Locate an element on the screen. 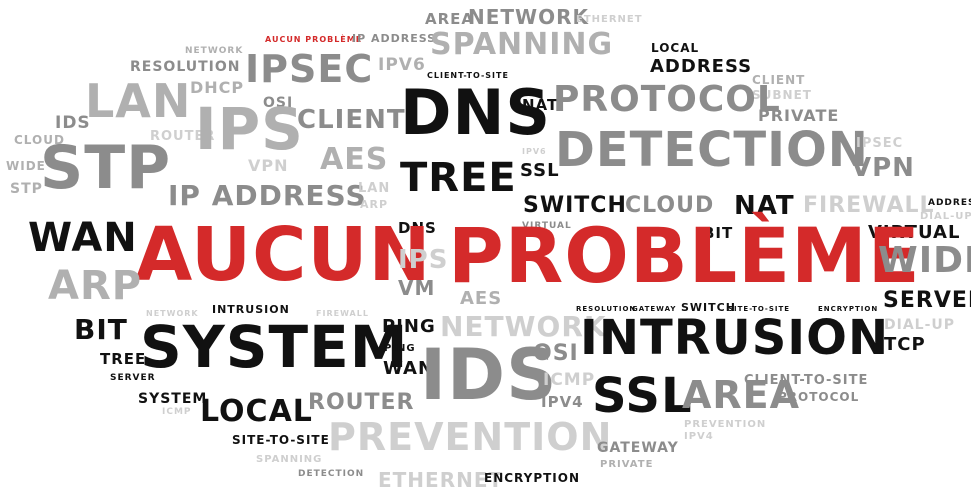 The width and height of the screenshot is (971, 496). word-ips: IPS is located at coordinates (249, 129).